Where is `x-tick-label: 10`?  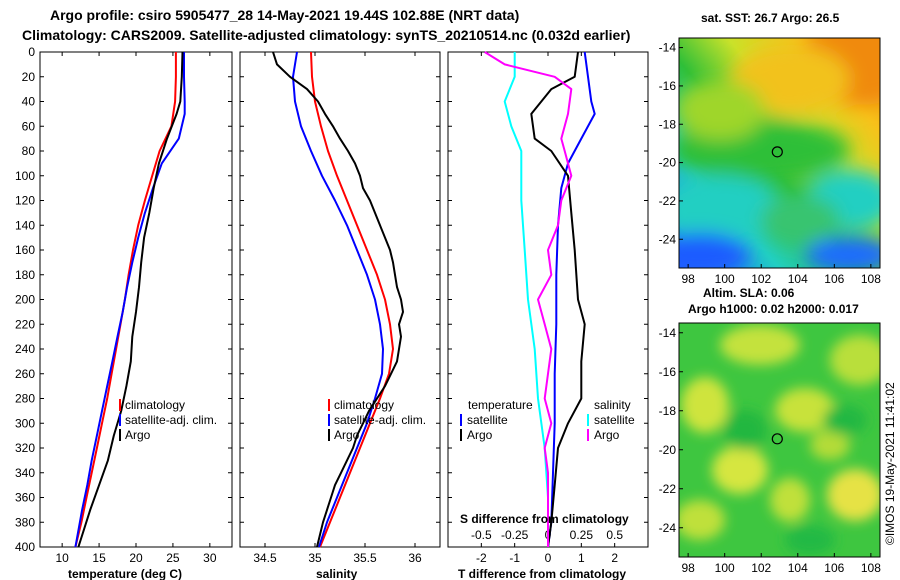 x-tick-label: 10 is located at coordinates (62, 558).